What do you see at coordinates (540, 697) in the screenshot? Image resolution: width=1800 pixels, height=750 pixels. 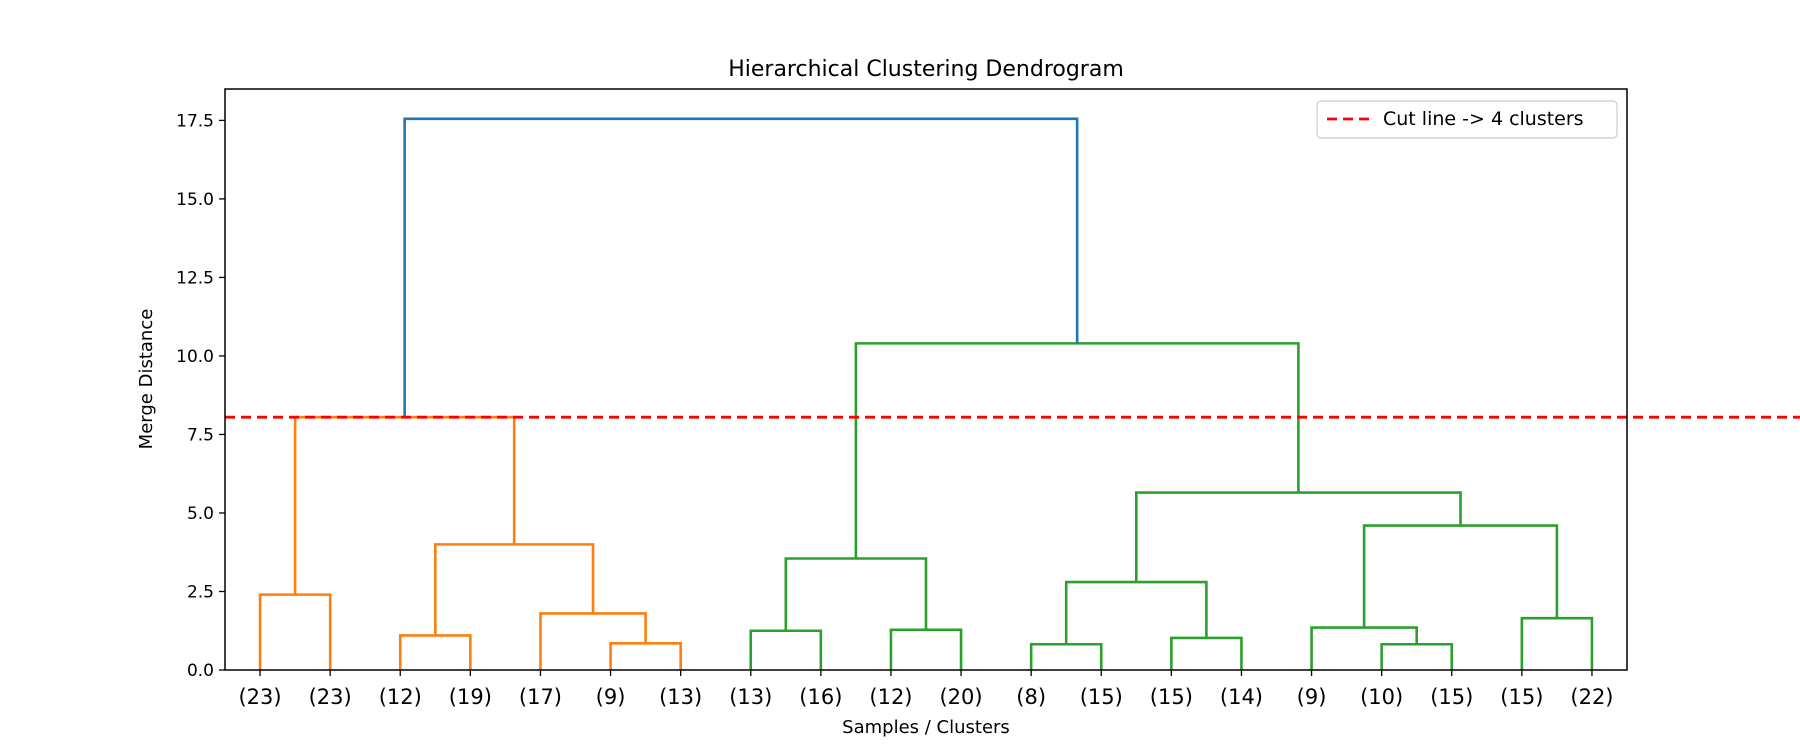 I see `x-tick-label-leaf-5: (17)` at bounding box center [540, 697].